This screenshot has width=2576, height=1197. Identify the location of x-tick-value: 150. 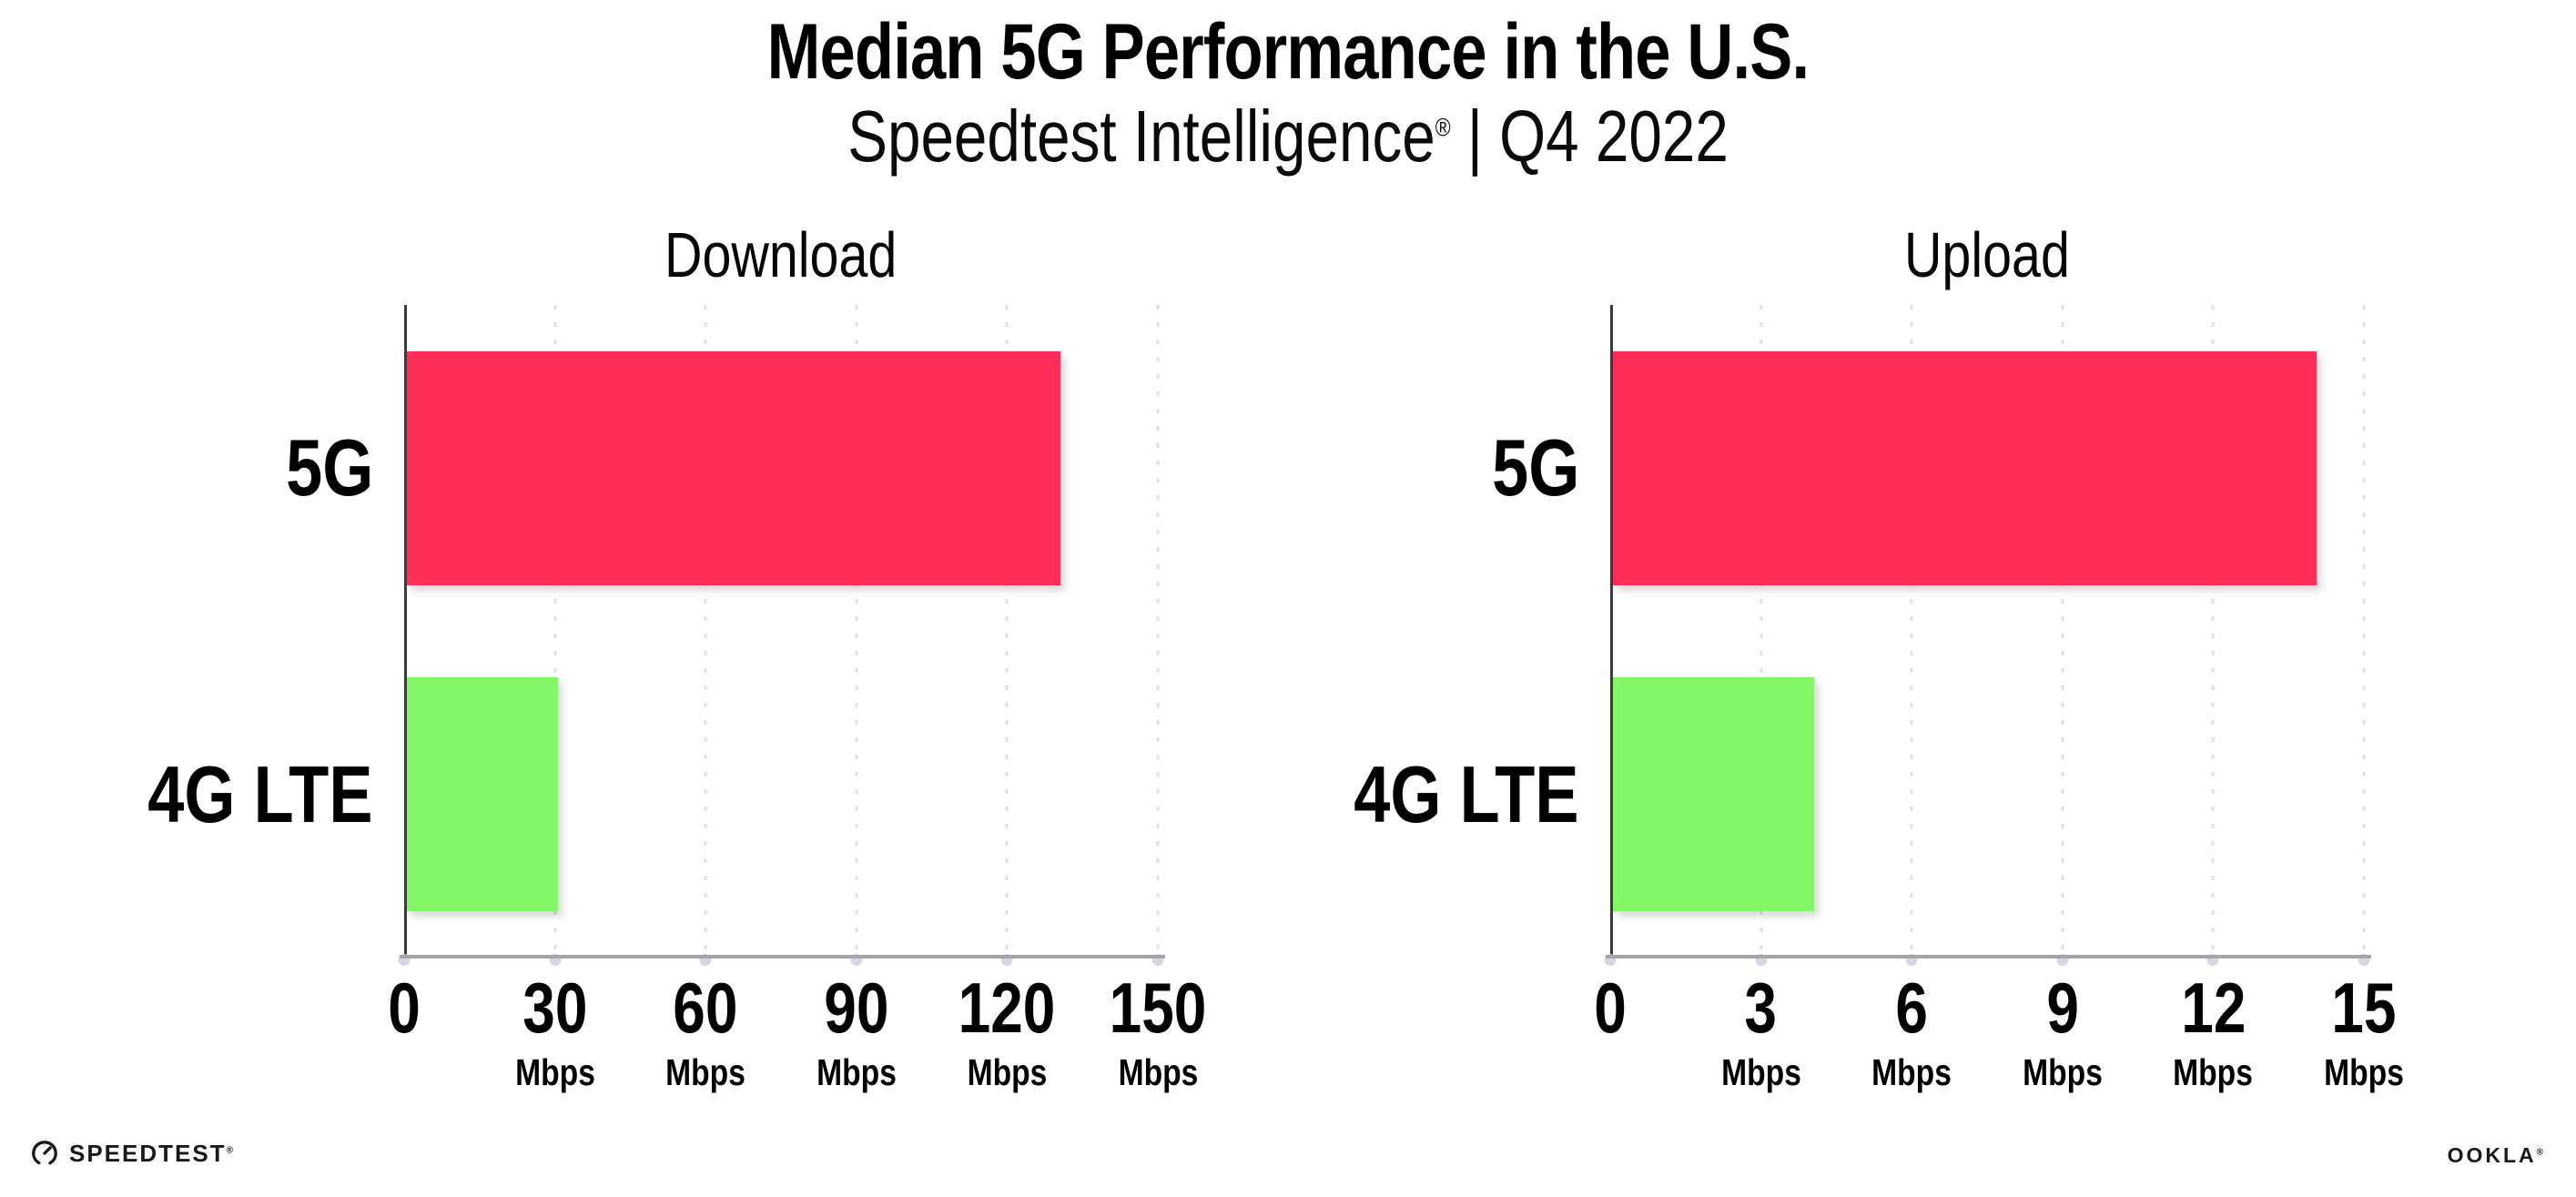
(1158, 1008).